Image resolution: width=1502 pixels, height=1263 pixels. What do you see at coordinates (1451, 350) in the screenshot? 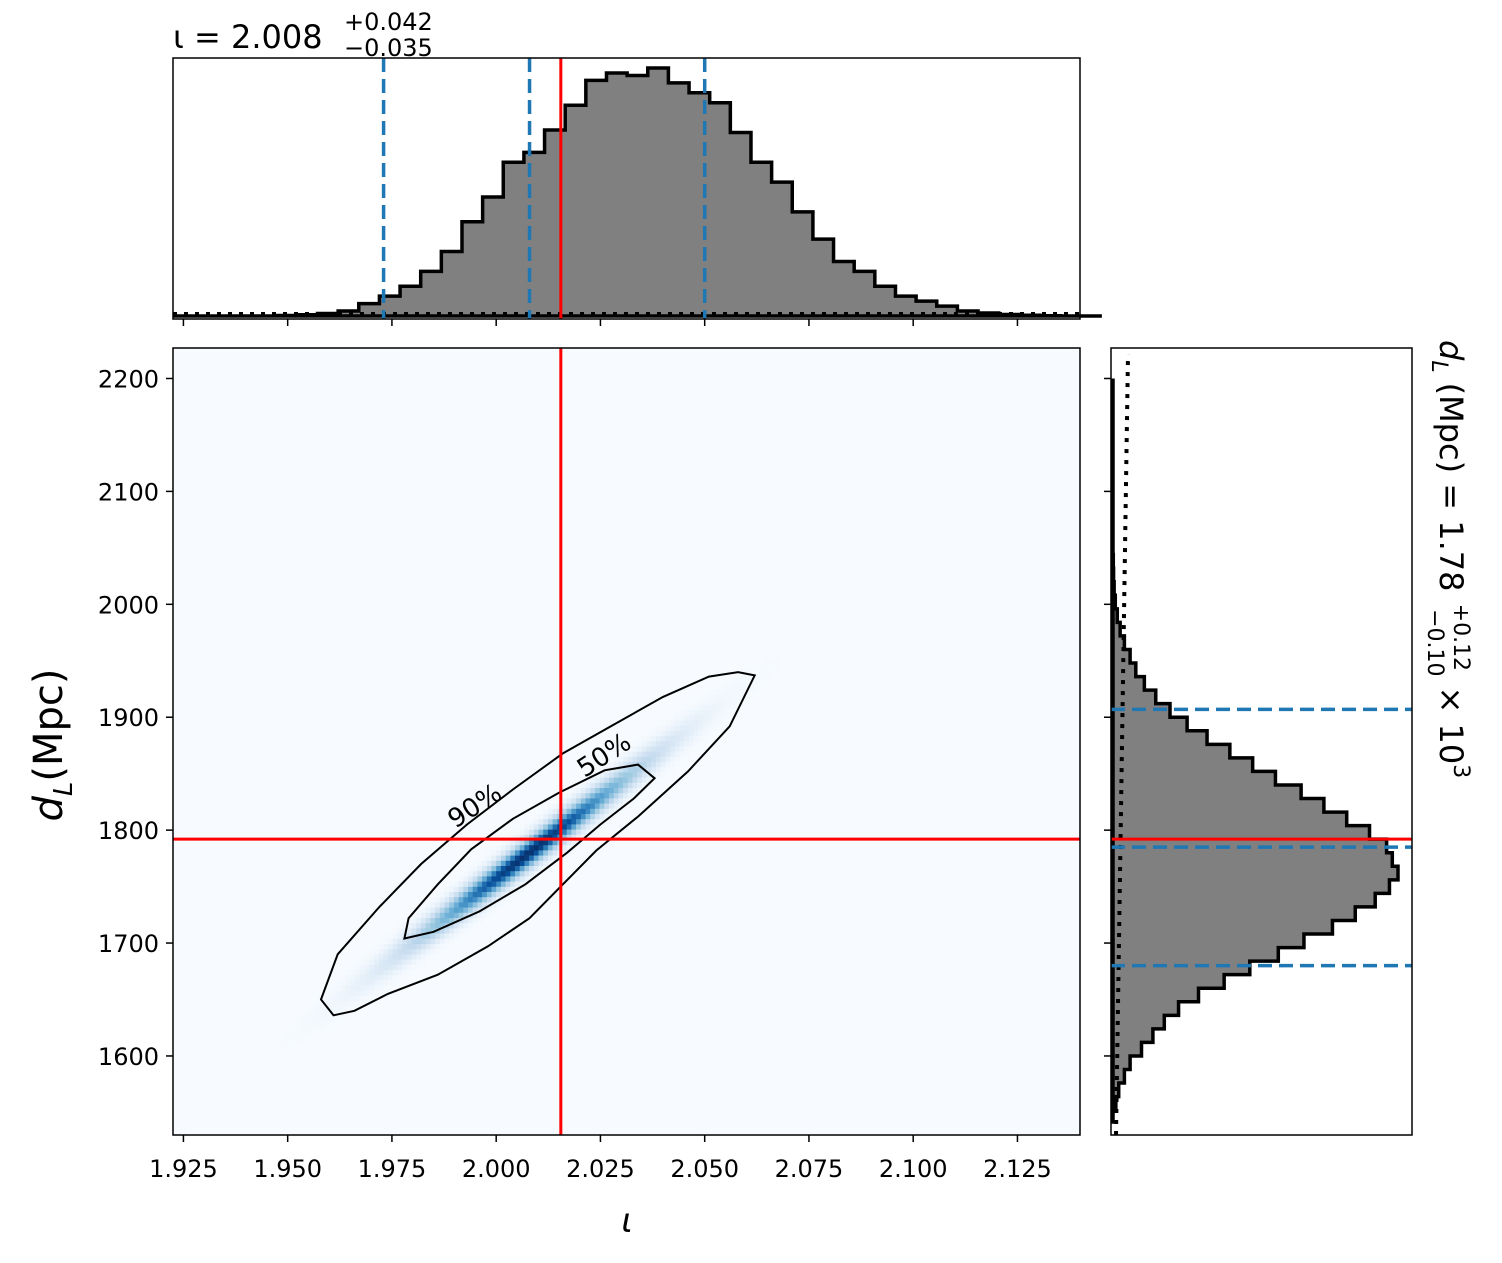
I see `right-label-base: d` at bounding box center [1451, 350].